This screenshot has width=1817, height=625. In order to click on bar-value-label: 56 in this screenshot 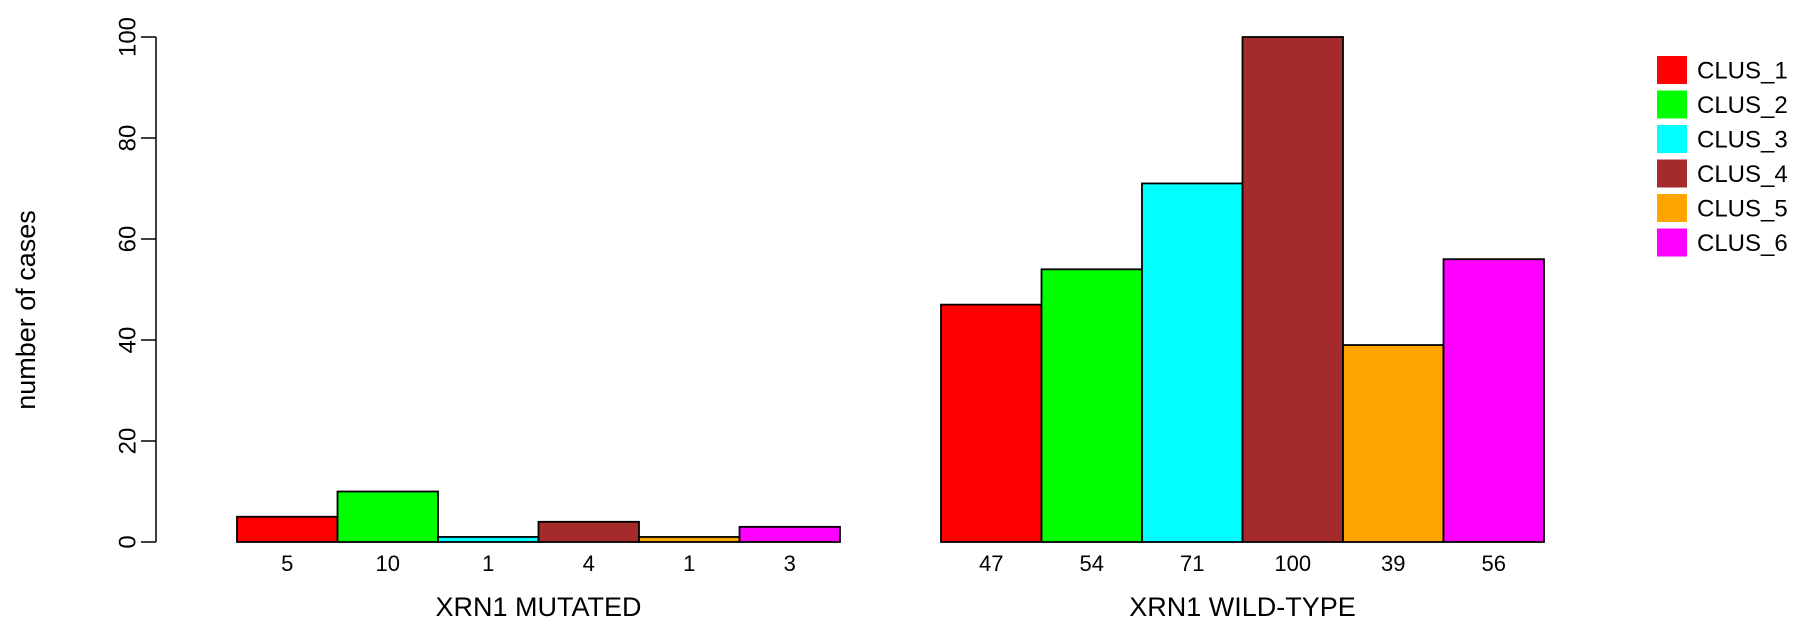, I will do `click(1494, 563)`.